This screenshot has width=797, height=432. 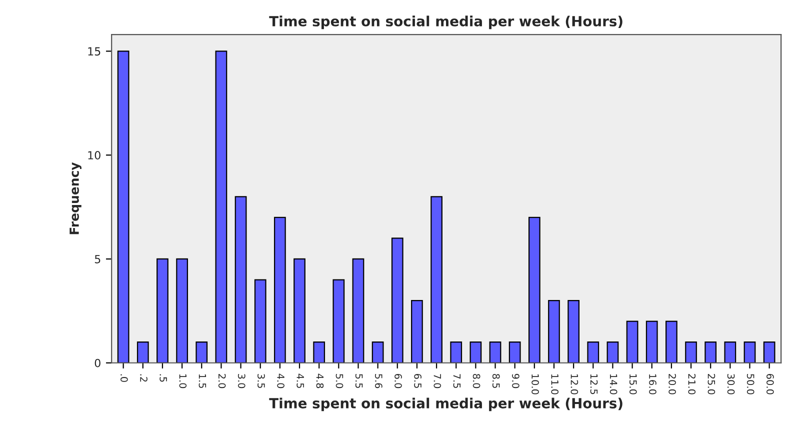 What do you see at coordinates (555, 384) in the screenshot?
I see `x-tick-label: 11.0` at bounding box center [555, 384].